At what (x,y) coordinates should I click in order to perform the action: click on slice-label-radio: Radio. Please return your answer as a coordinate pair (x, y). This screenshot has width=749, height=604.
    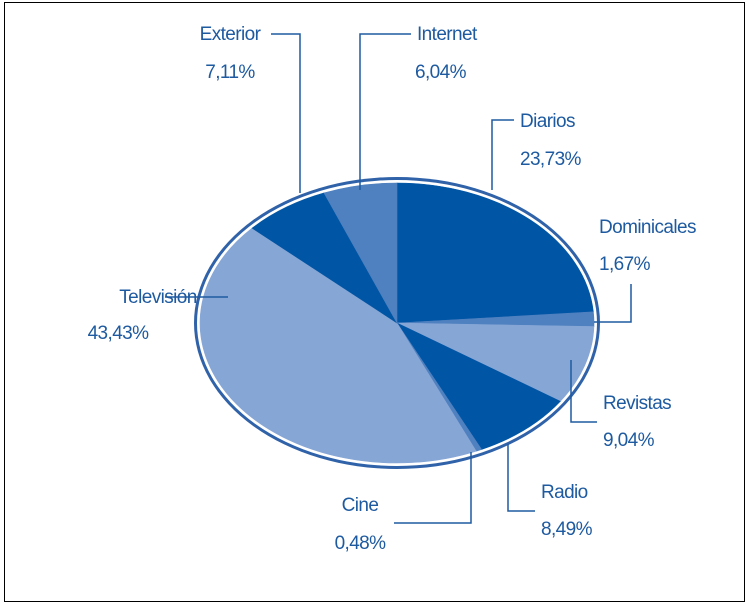
    Looking at the image, I should click on (564, 492).